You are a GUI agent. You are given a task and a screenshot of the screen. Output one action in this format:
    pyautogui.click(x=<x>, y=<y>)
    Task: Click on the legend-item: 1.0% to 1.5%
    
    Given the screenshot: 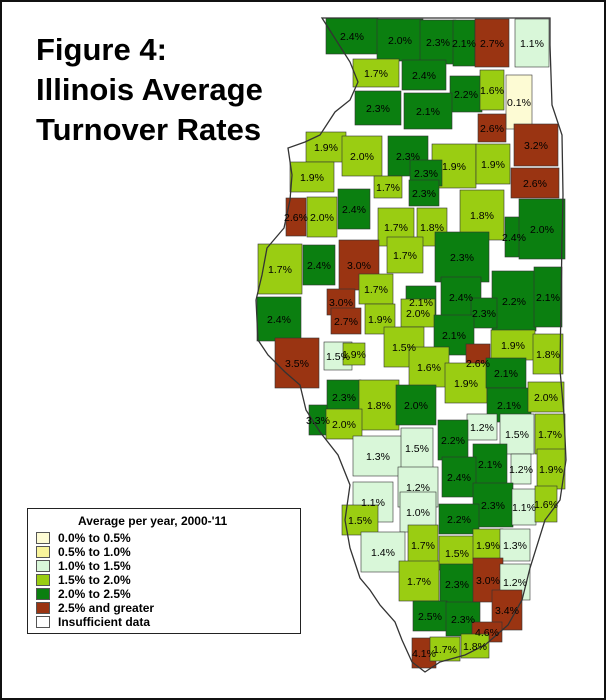 What is the action you would take?
    pyautogui.click(x=83, y=566)
    